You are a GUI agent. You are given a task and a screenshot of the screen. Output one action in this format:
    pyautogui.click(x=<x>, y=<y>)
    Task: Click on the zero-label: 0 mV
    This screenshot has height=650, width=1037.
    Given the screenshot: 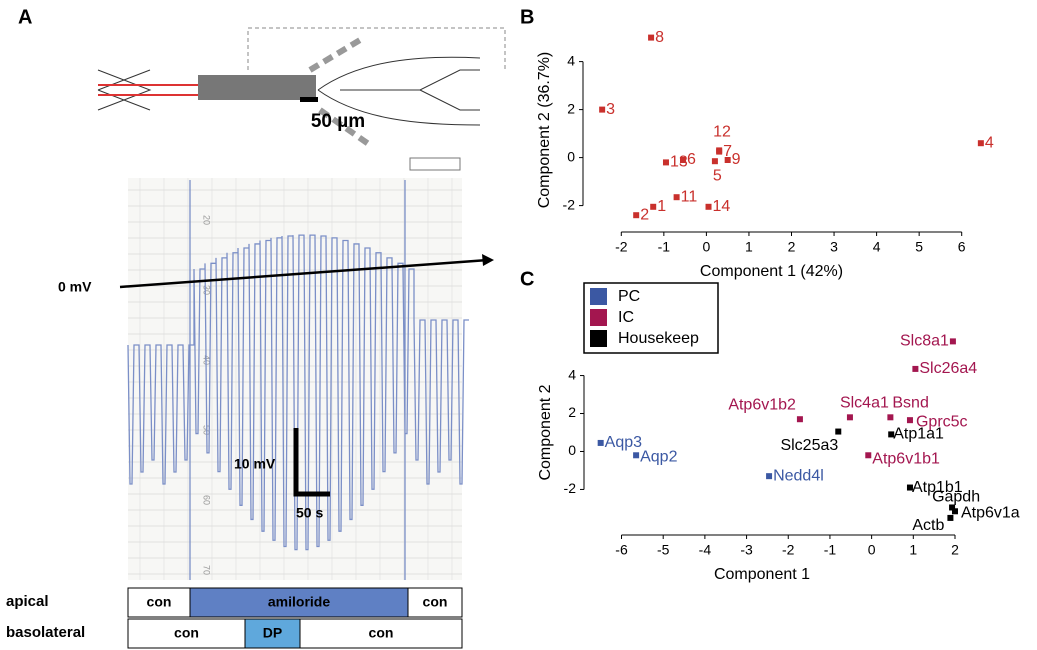 What is the action you would take?
    pyautogui.click(x=75, y=287)
    